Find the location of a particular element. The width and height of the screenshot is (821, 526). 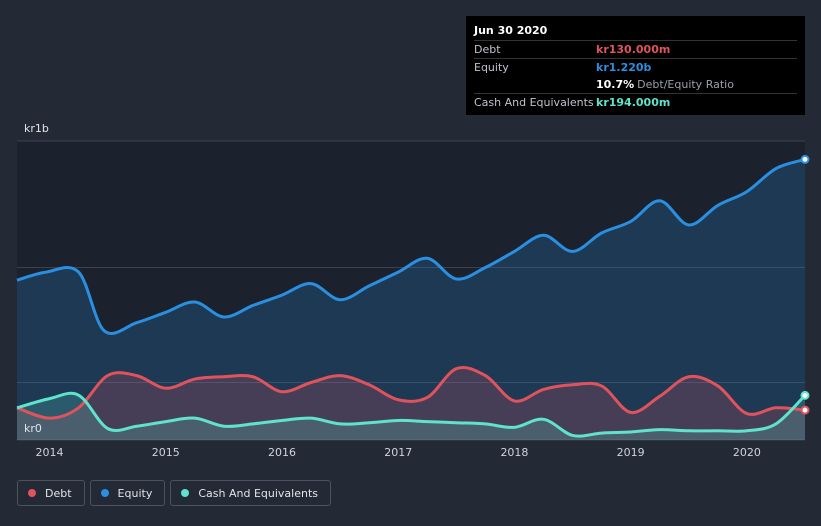

x-tick-label: 2014 is located at coordinates (49, 452).